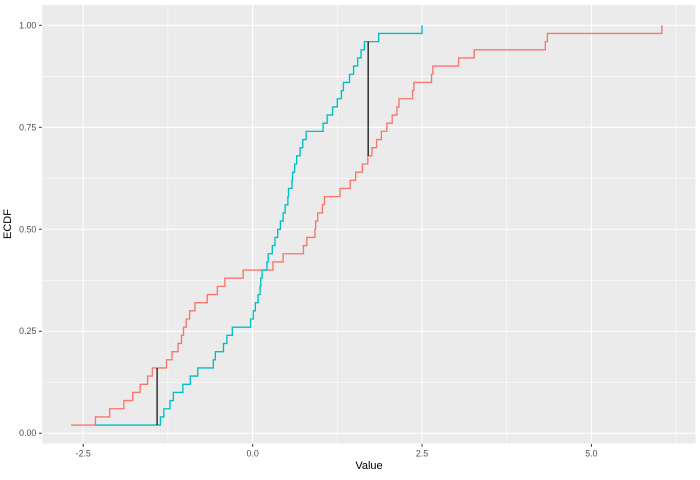  Describe the element at coordinates (8, 224) in the screenshot. I see `y-axis-title: ECDF` at that location.